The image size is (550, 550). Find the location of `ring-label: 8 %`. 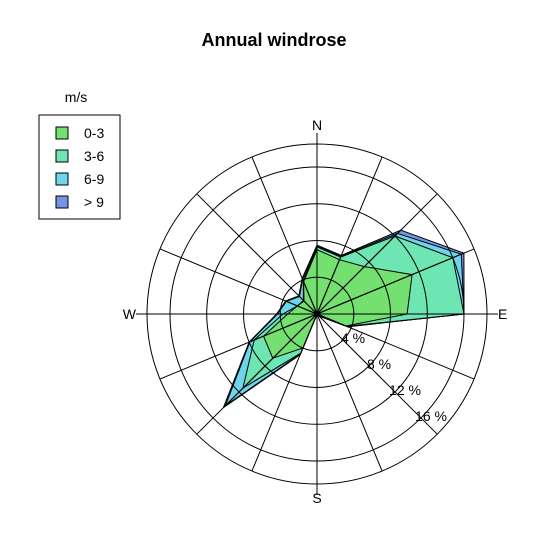

ring-label: 8 % is located at coordinates (379, 364).